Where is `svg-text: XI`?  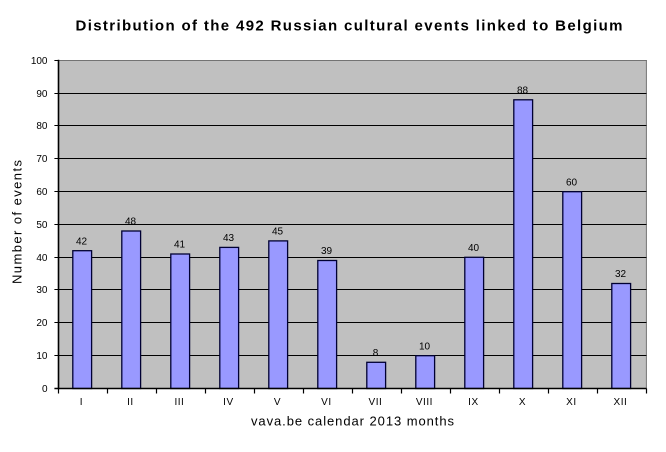
svg-text: XI is located at coordinates (571, 402).